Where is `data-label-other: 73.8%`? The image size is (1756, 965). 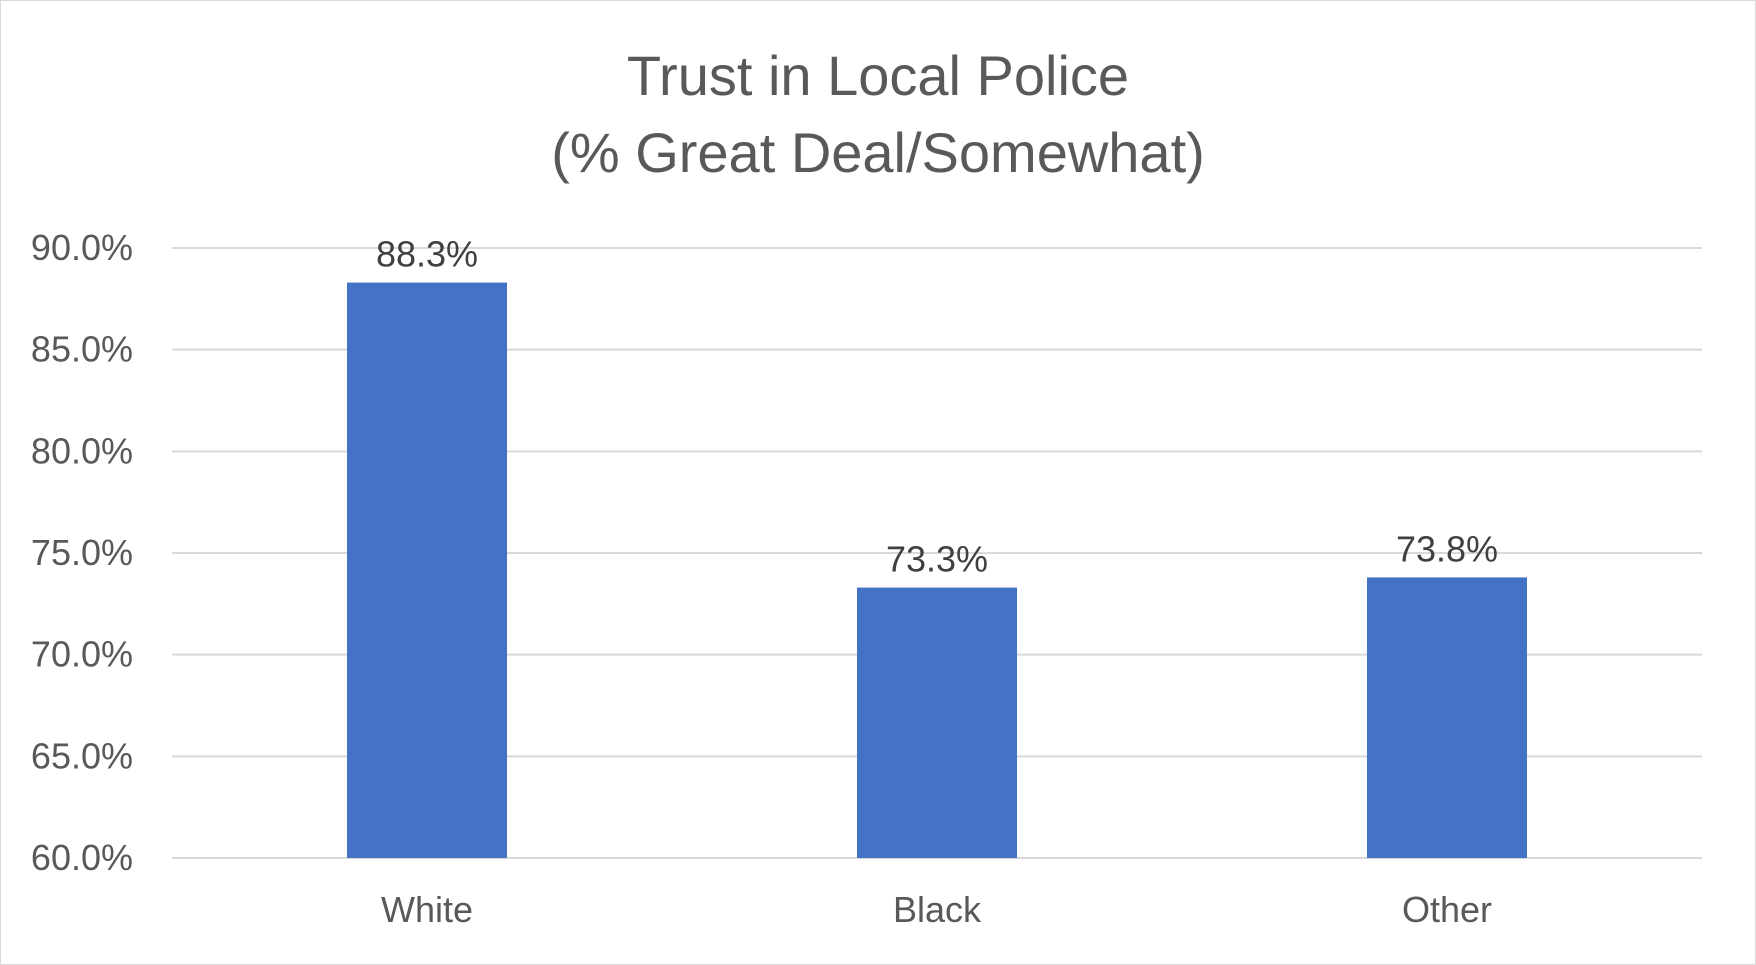 data-label-other: 73.8% is located at coordinates (1447, 548).